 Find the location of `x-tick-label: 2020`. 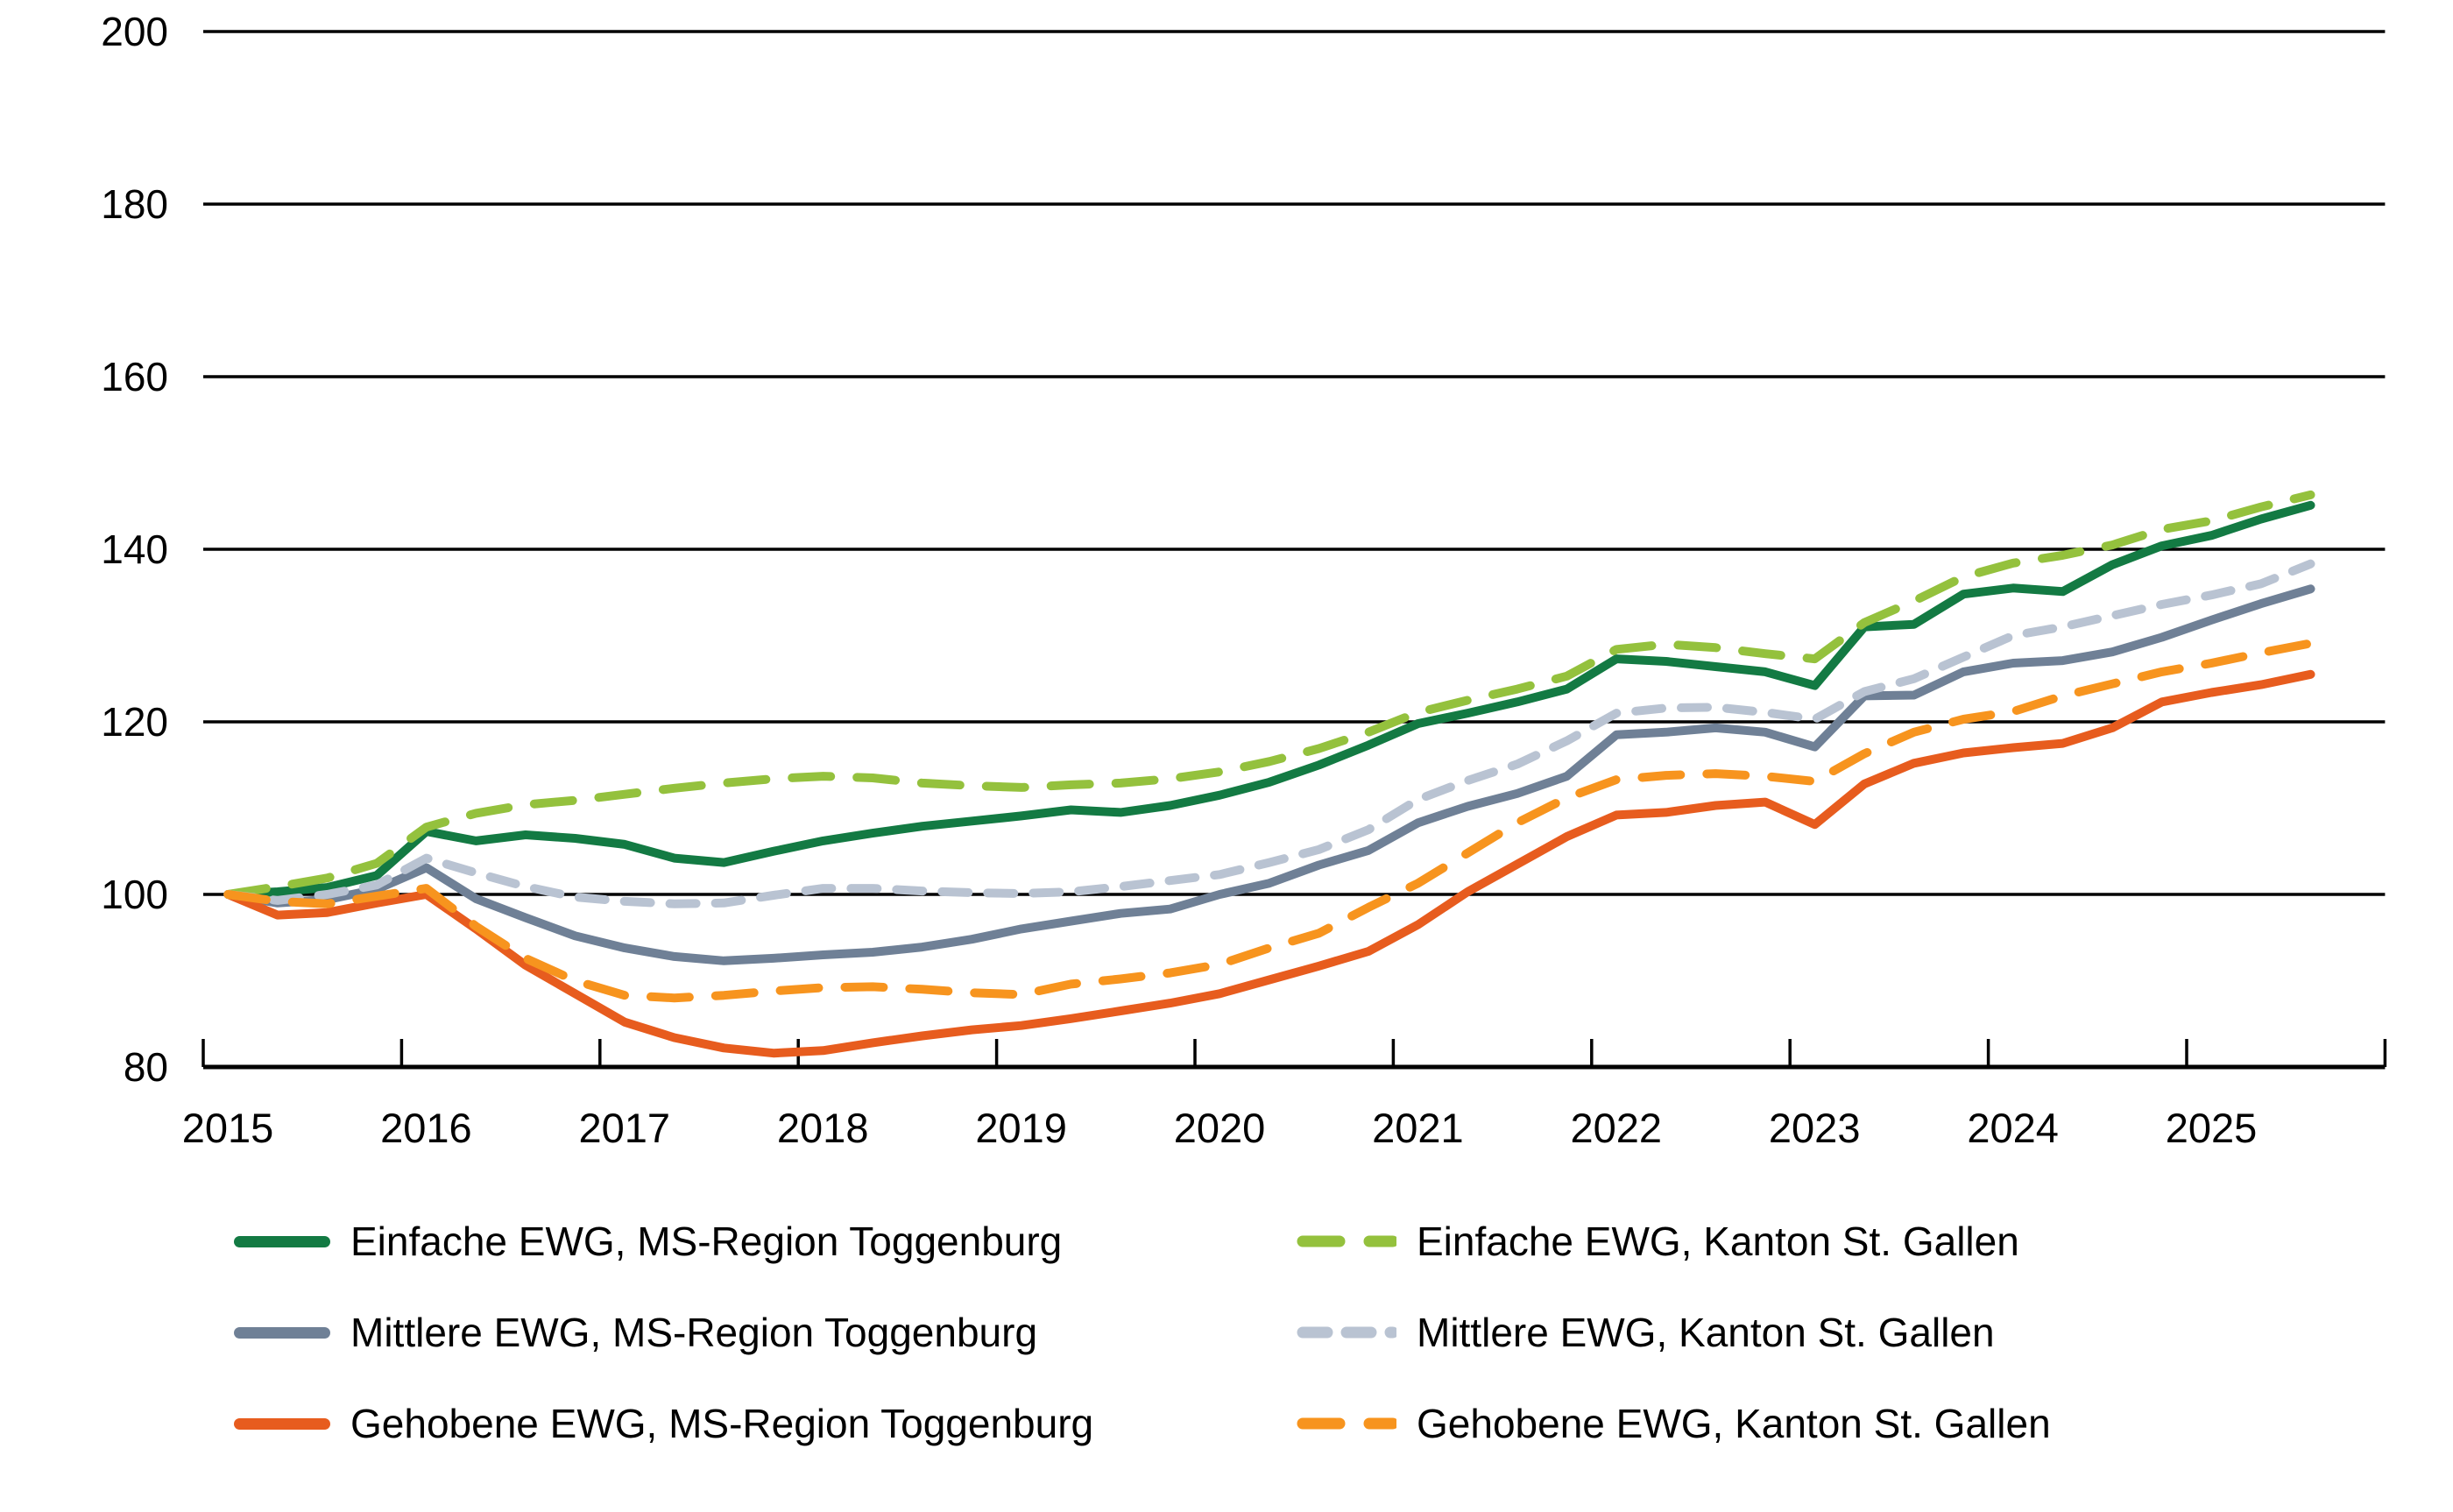

x-tick-label: 2020 is located at coordinates (1219, 1128).